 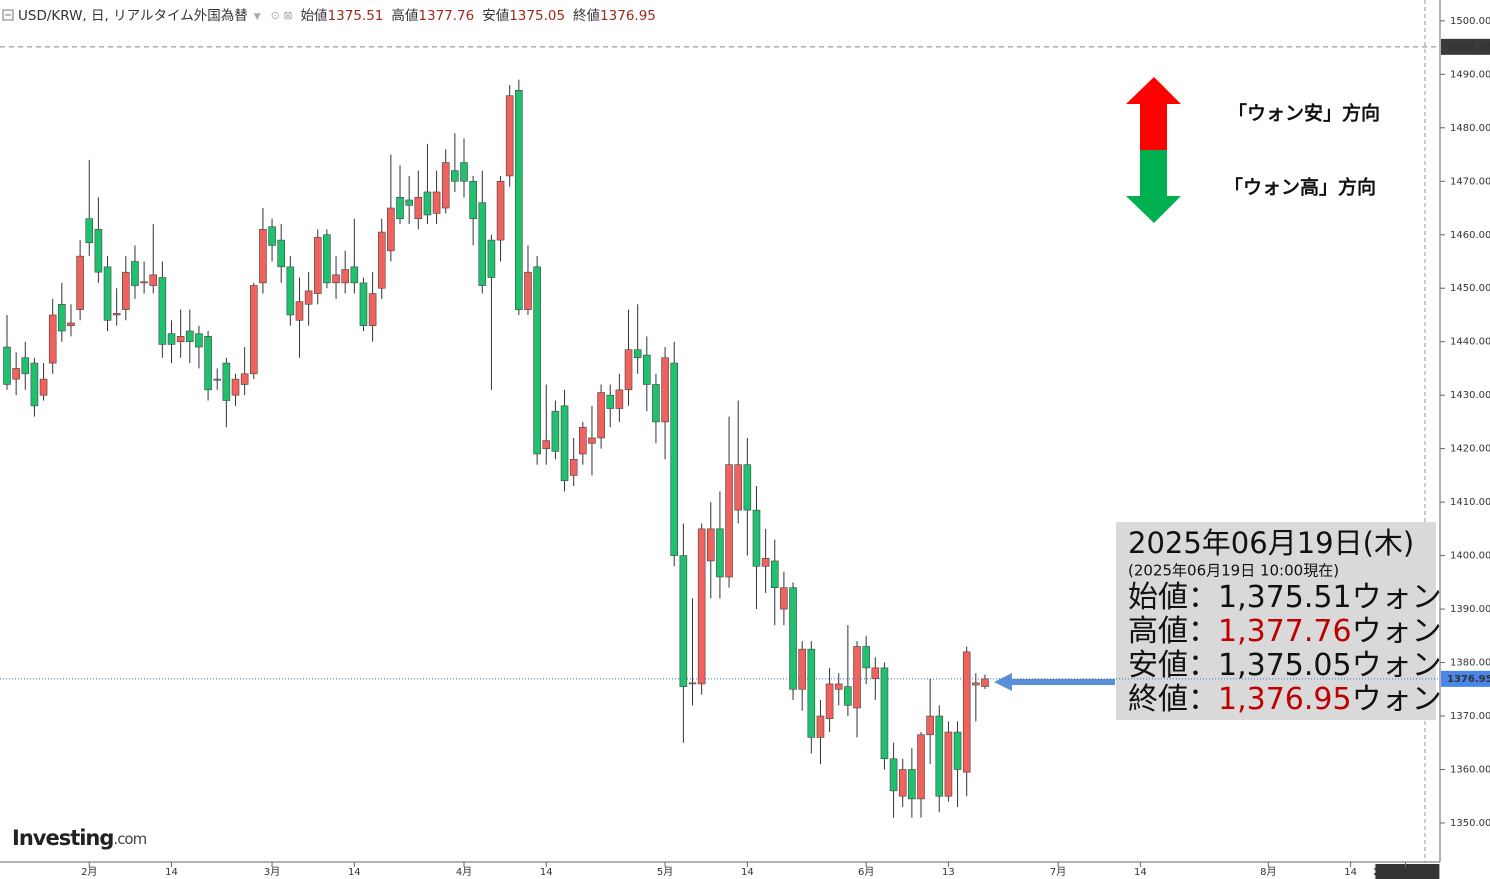 I want to click on info-row-label: 高値：, so click(x=1173, y=631).